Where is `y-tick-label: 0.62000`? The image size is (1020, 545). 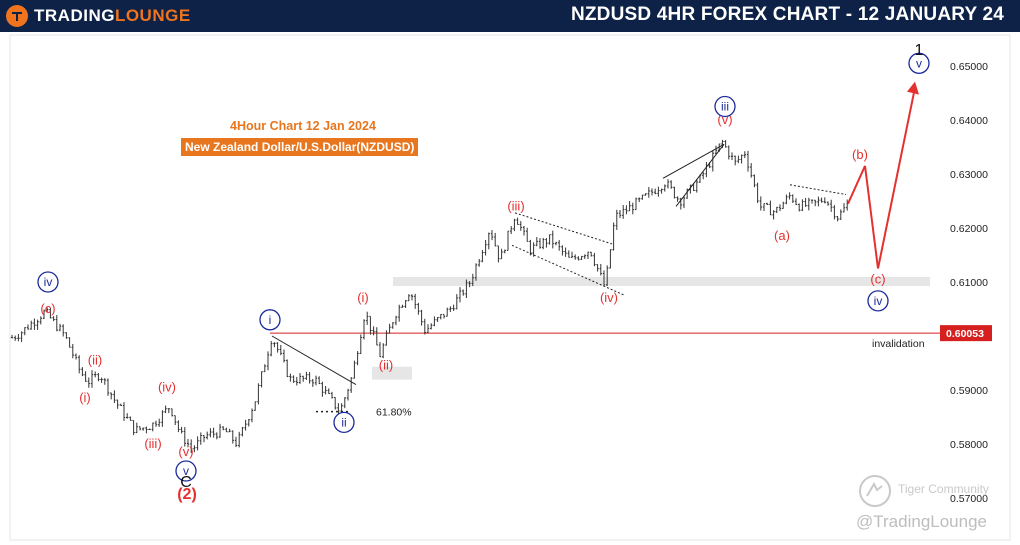
y-tick-label: 0.62000 is located at coordinates (969, 229).